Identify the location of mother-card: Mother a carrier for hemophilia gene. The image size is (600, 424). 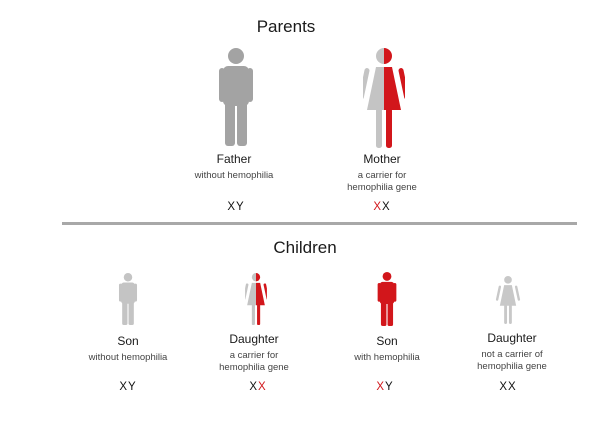
(382, 173).